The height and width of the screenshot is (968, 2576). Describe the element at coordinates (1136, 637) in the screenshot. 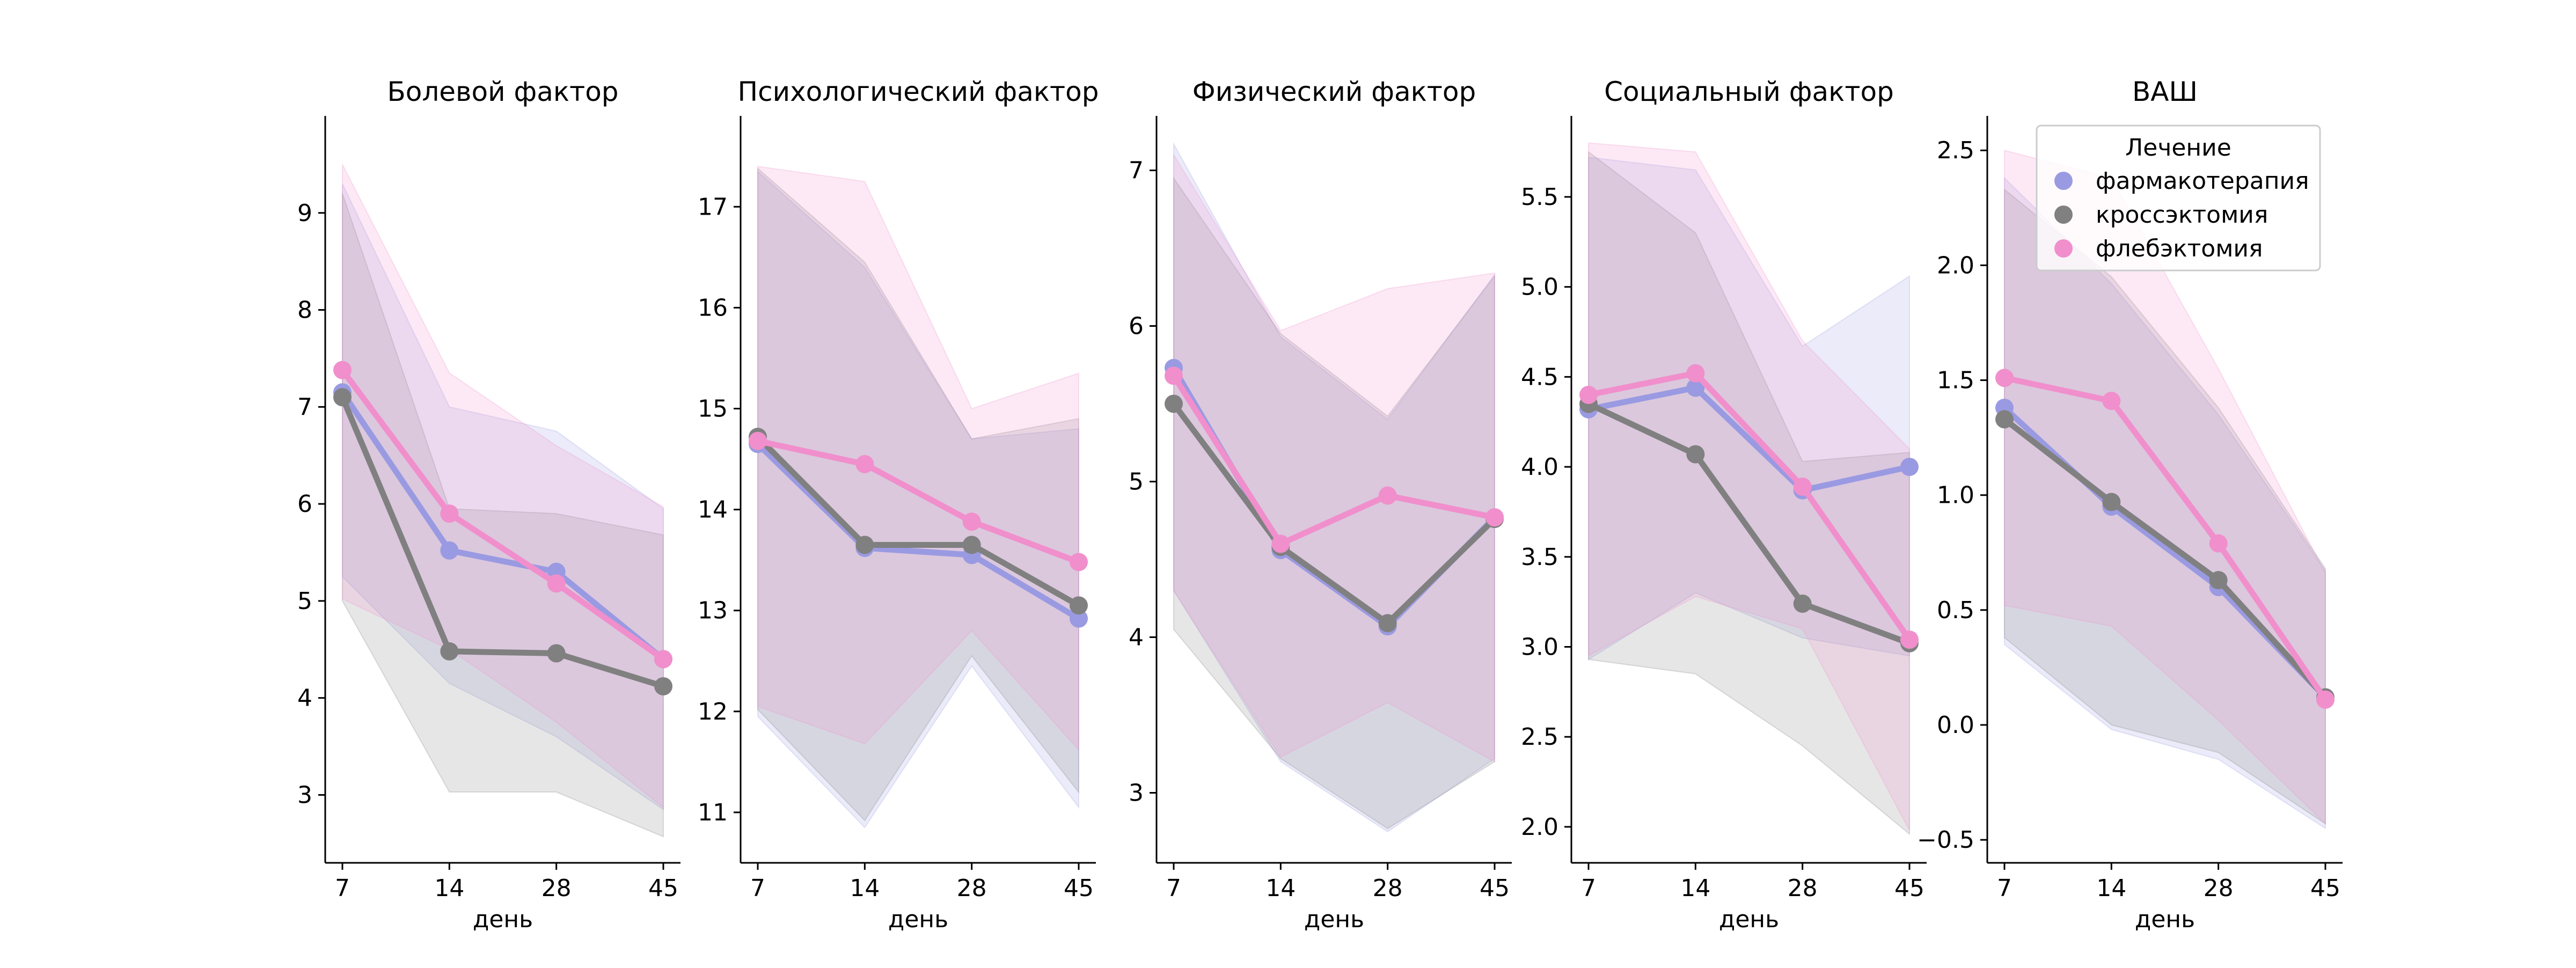

I see `y-tick-label: 4` at that location.